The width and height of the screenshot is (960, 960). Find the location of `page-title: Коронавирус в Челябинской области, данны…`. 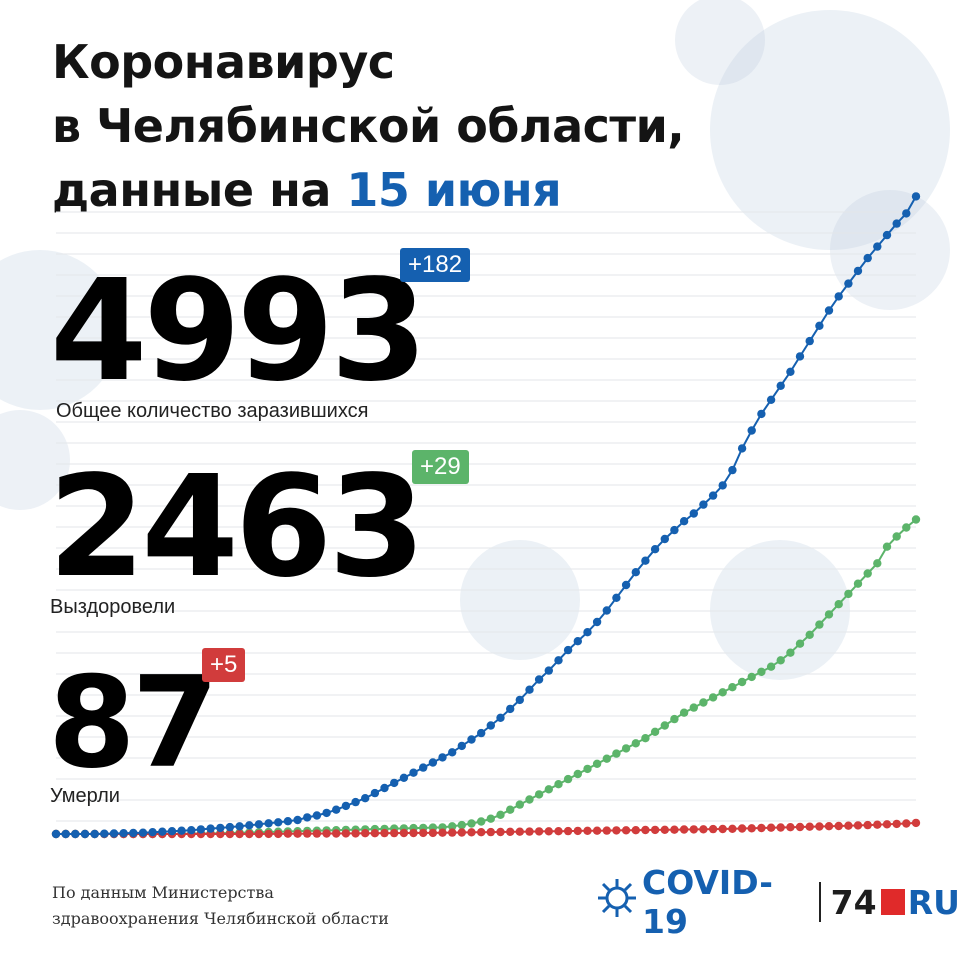

page-title: Коронавирус в Челябинской области, данны… is located at coordinates (368, 126).